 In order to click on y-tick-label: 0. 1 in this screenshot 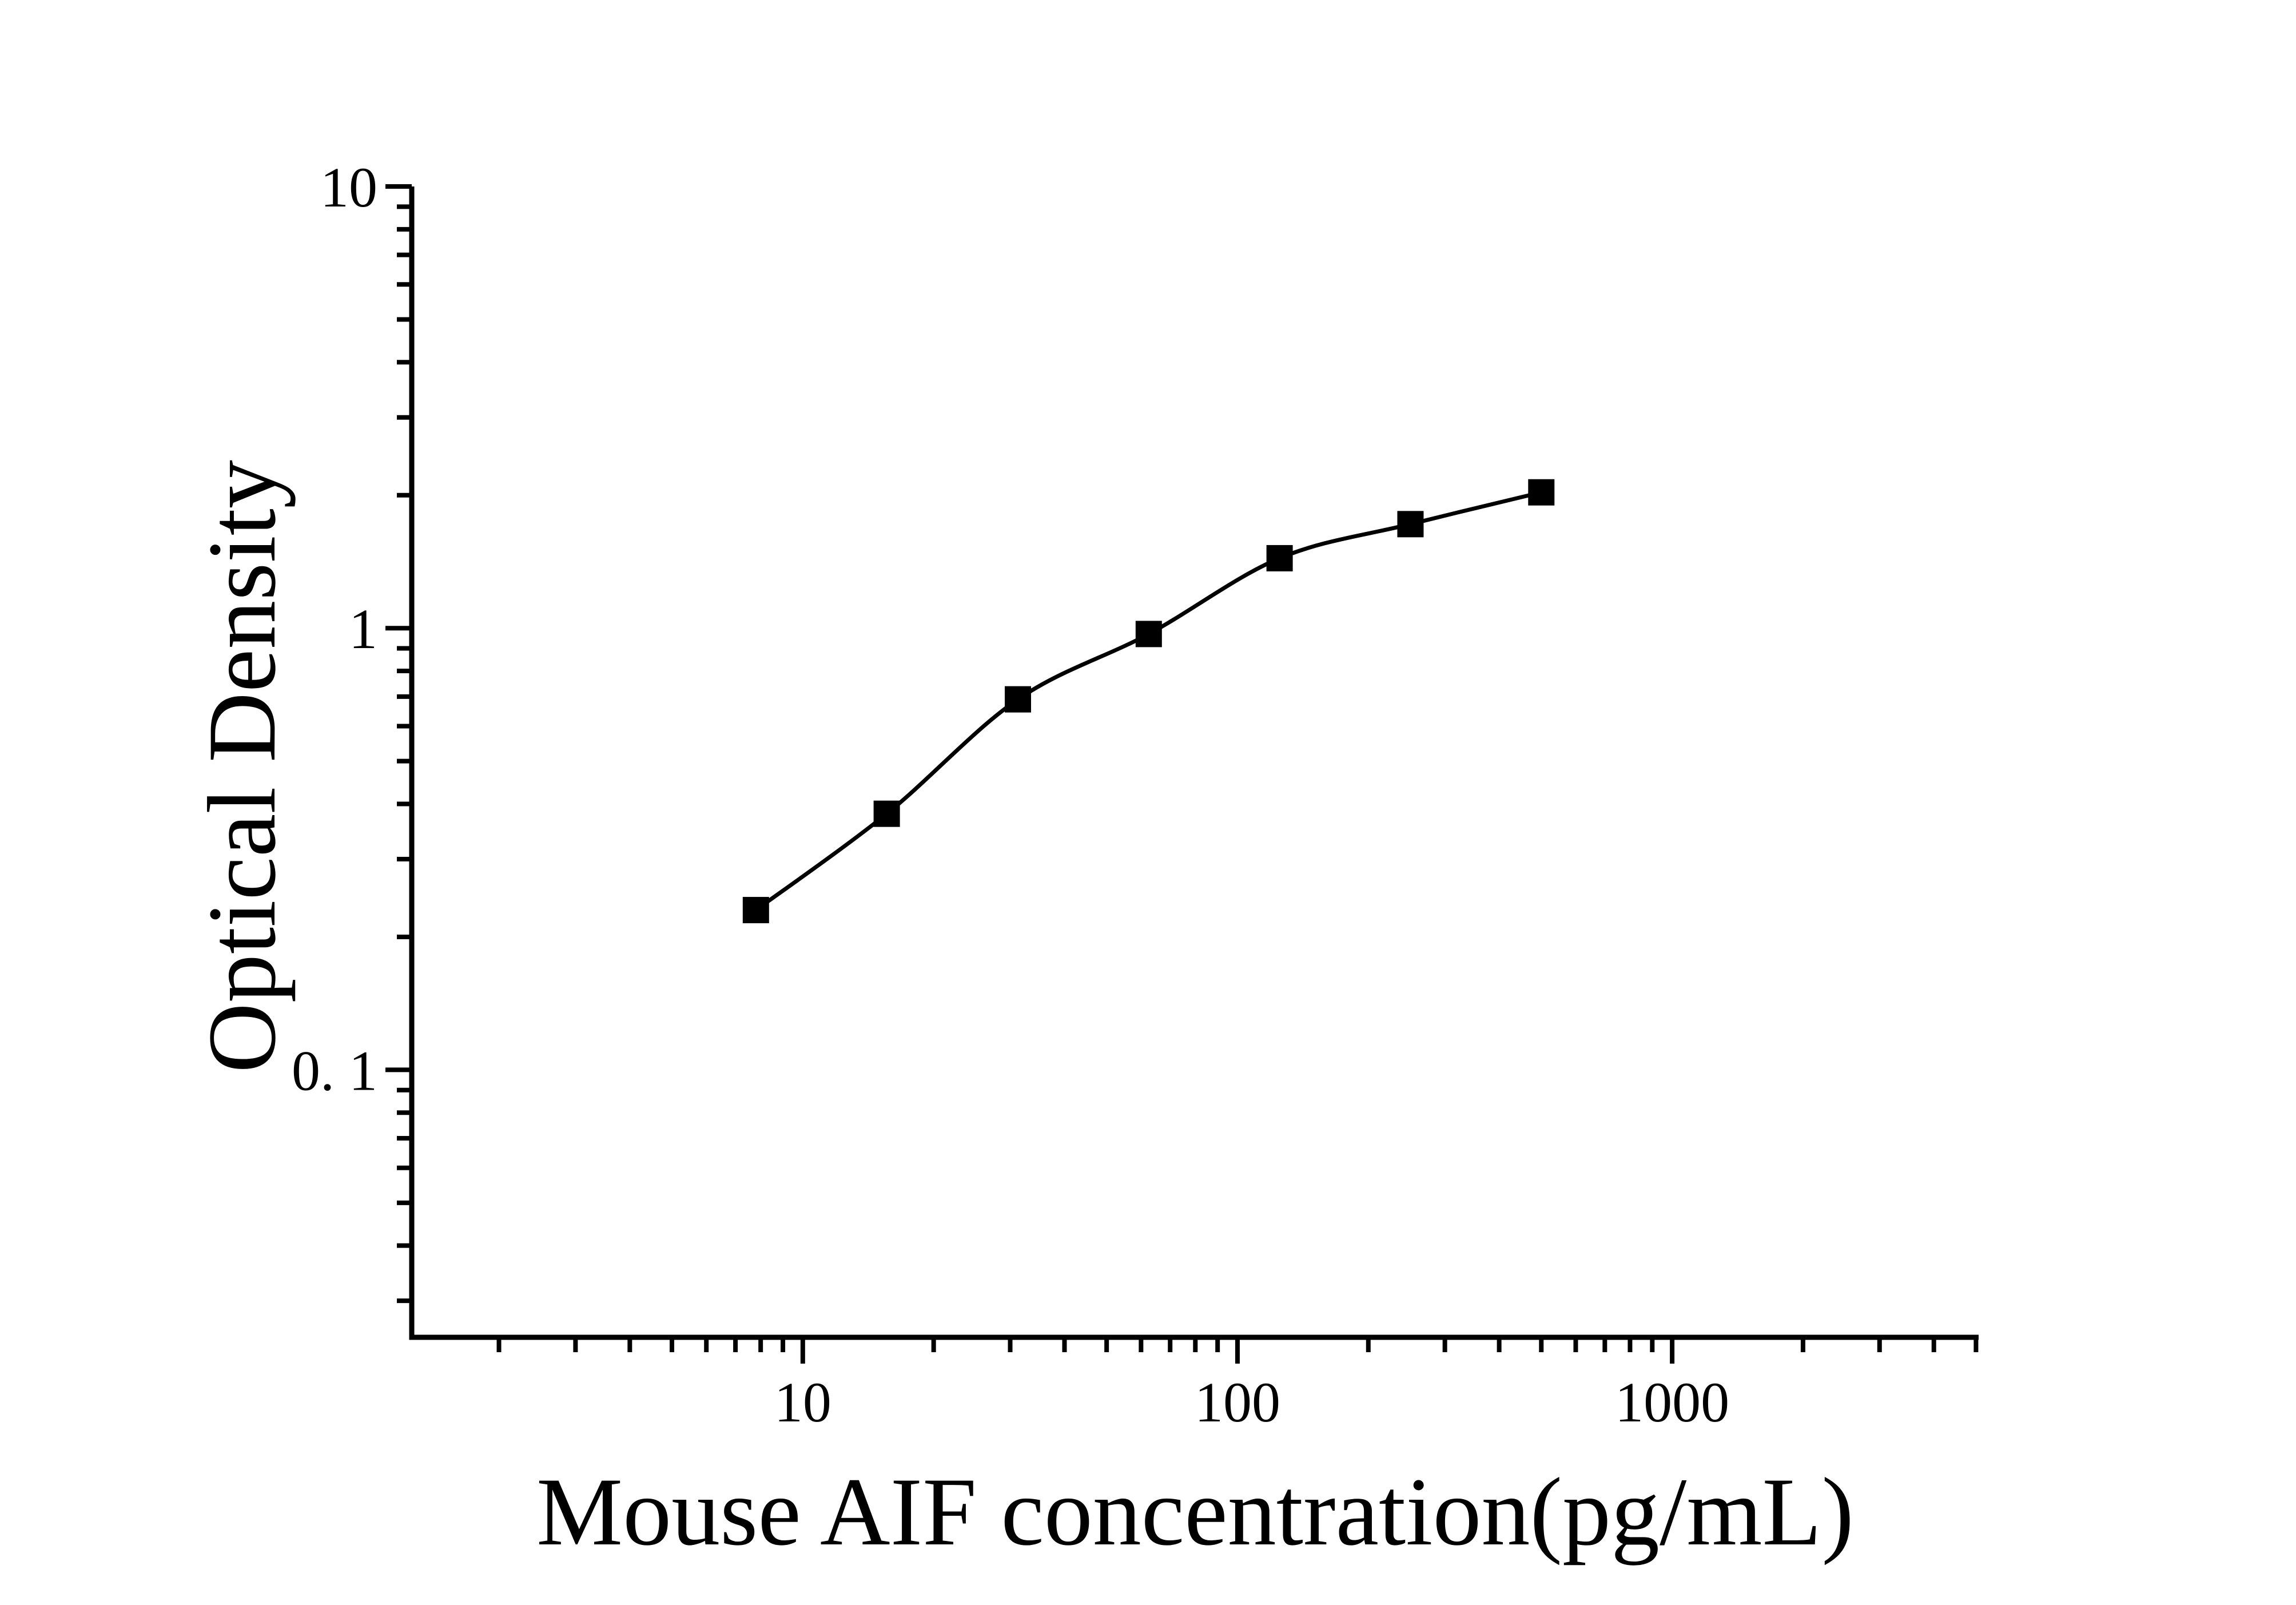, I will do `click(335, 1070)`.